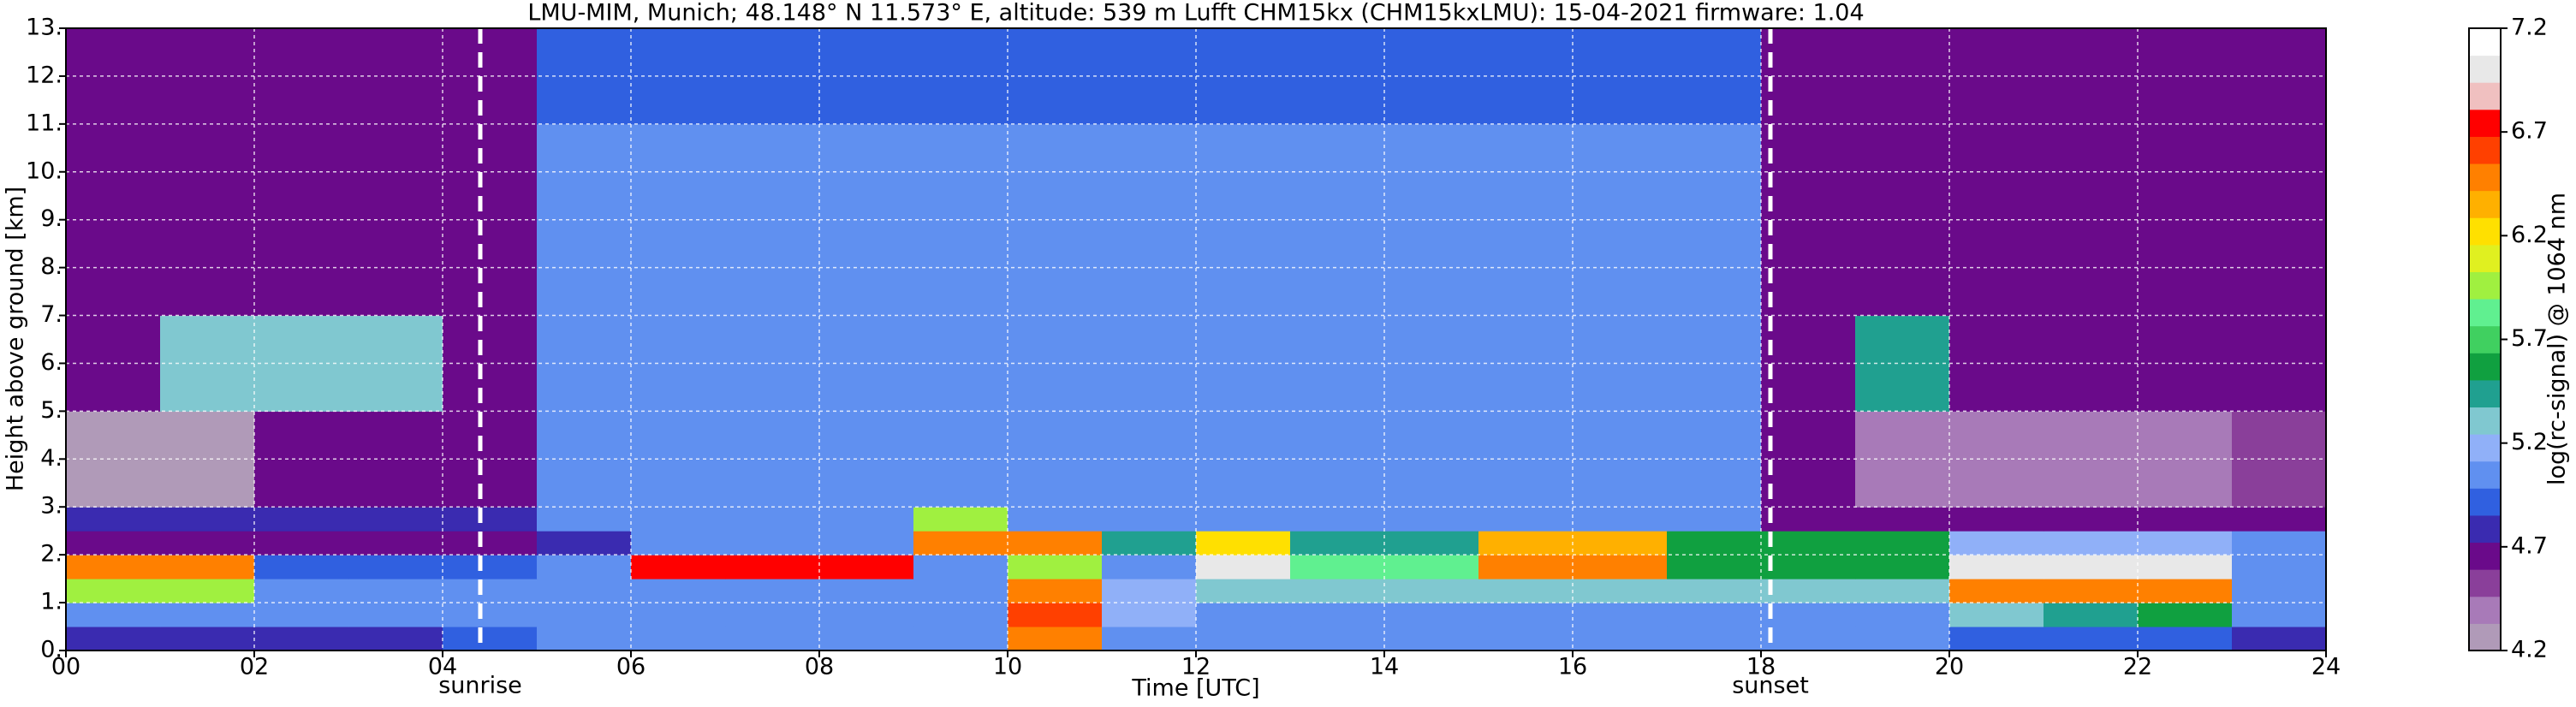 The width and height of the screenshot is (2576, 707). I want to click on y-tick-label: 12., so click(44, 75).